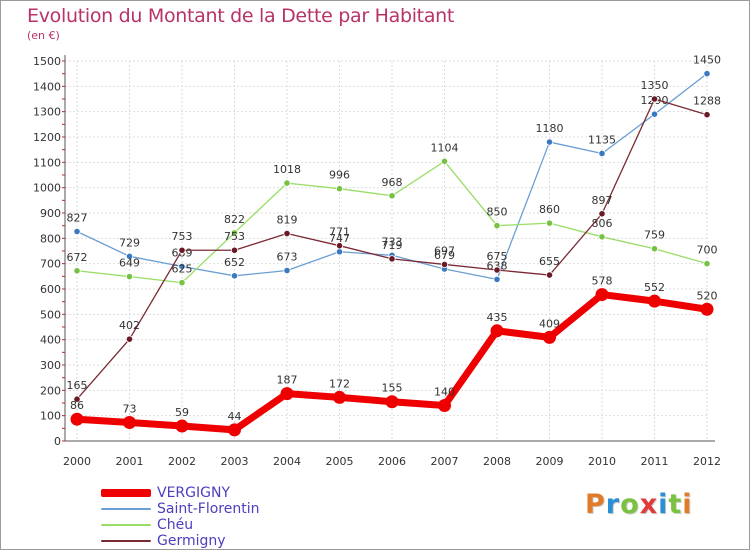  I want to click on data-label: 625, so click(182, 269).